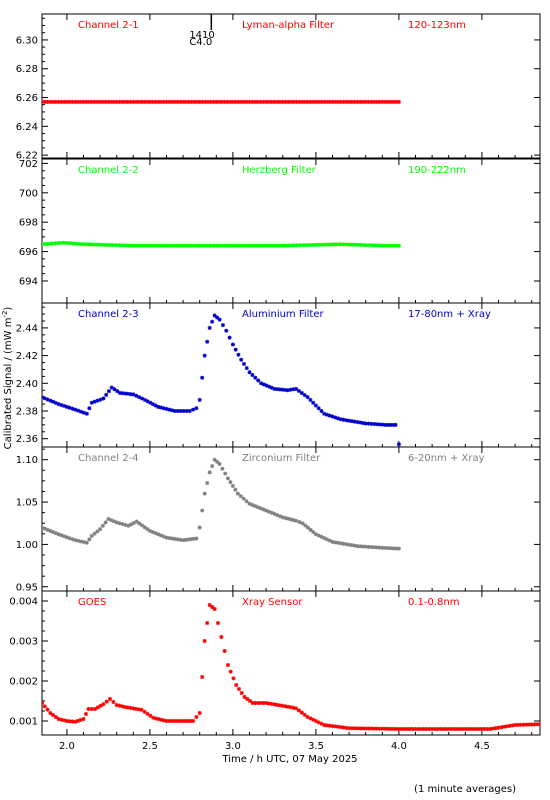  I want to click on data-series, so click(221, 504).